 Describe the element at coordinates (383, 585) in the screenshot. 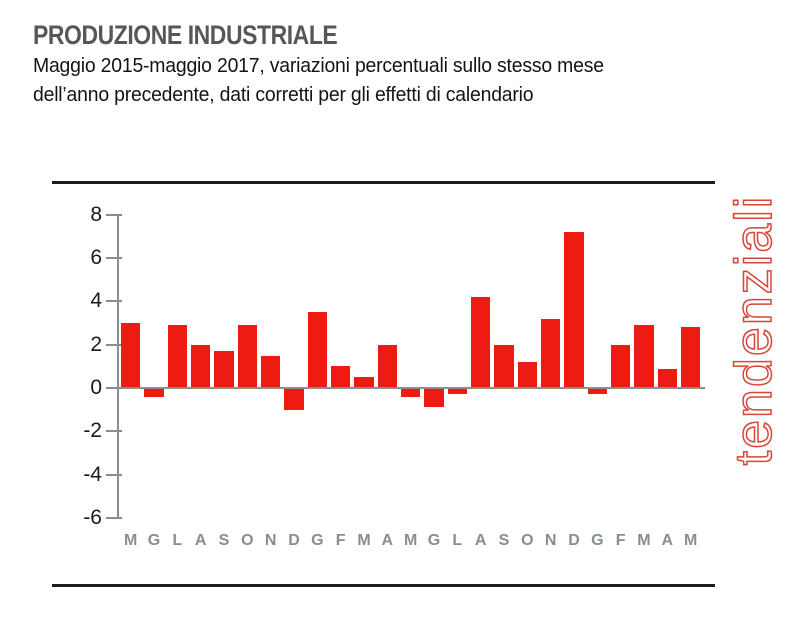

I see `bottom-rule` at that location.